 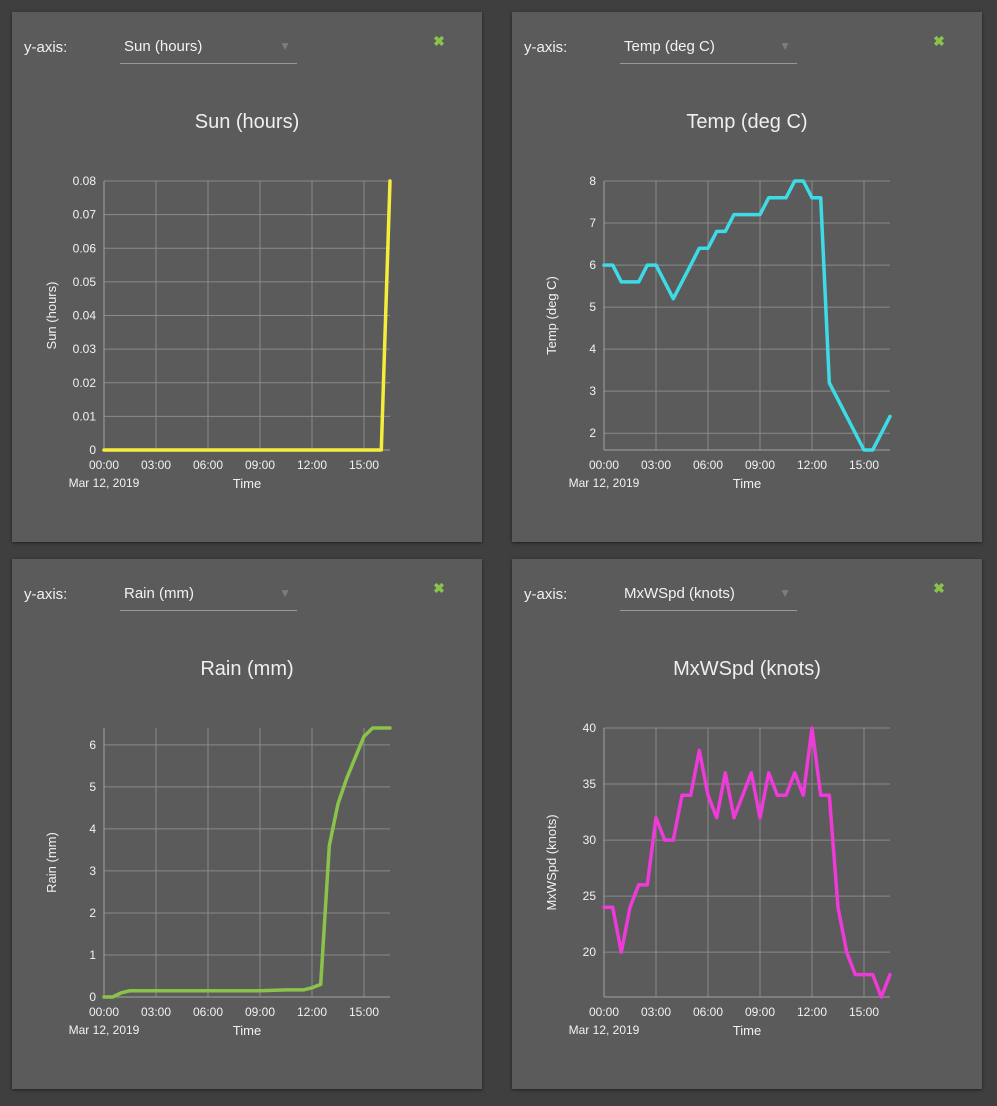 What do you see at coordinates (592, 223) in the screenshot?
I see `y-tick-label: 7` at bounding box center [592, 223].